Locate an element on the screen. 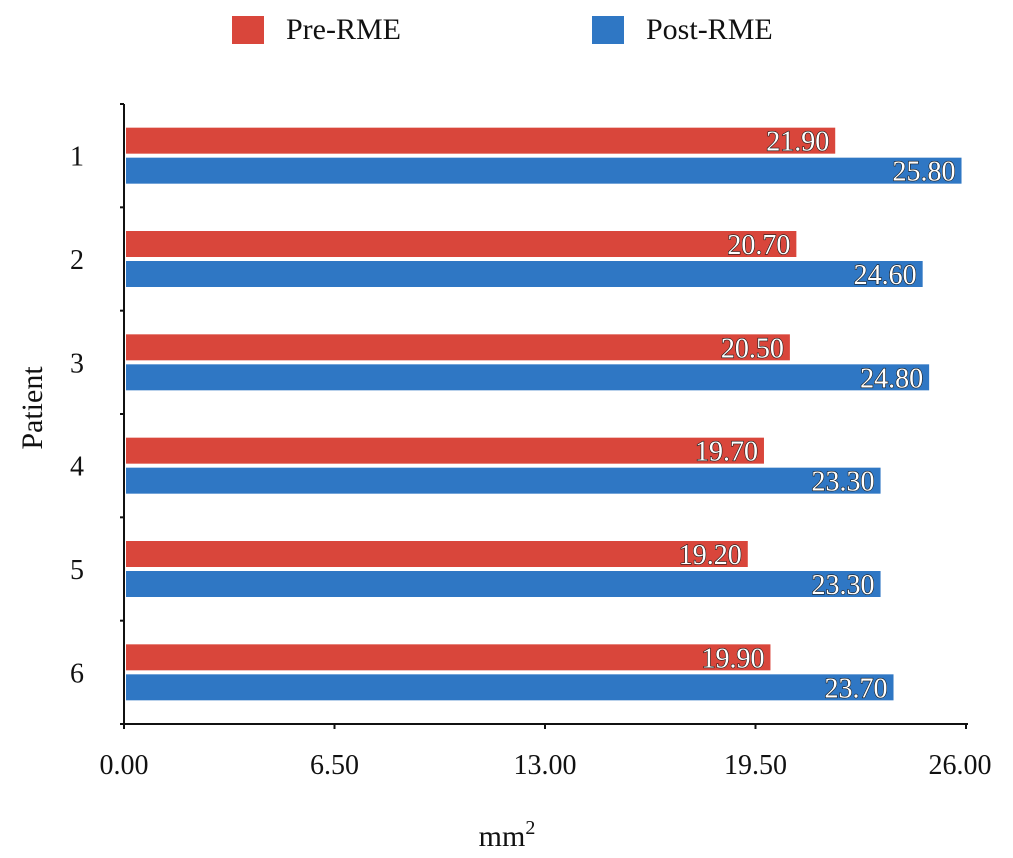 The image size is (1013, 858). x-tick-label-19.50: 19.50 is located at coordinates (755, 765).